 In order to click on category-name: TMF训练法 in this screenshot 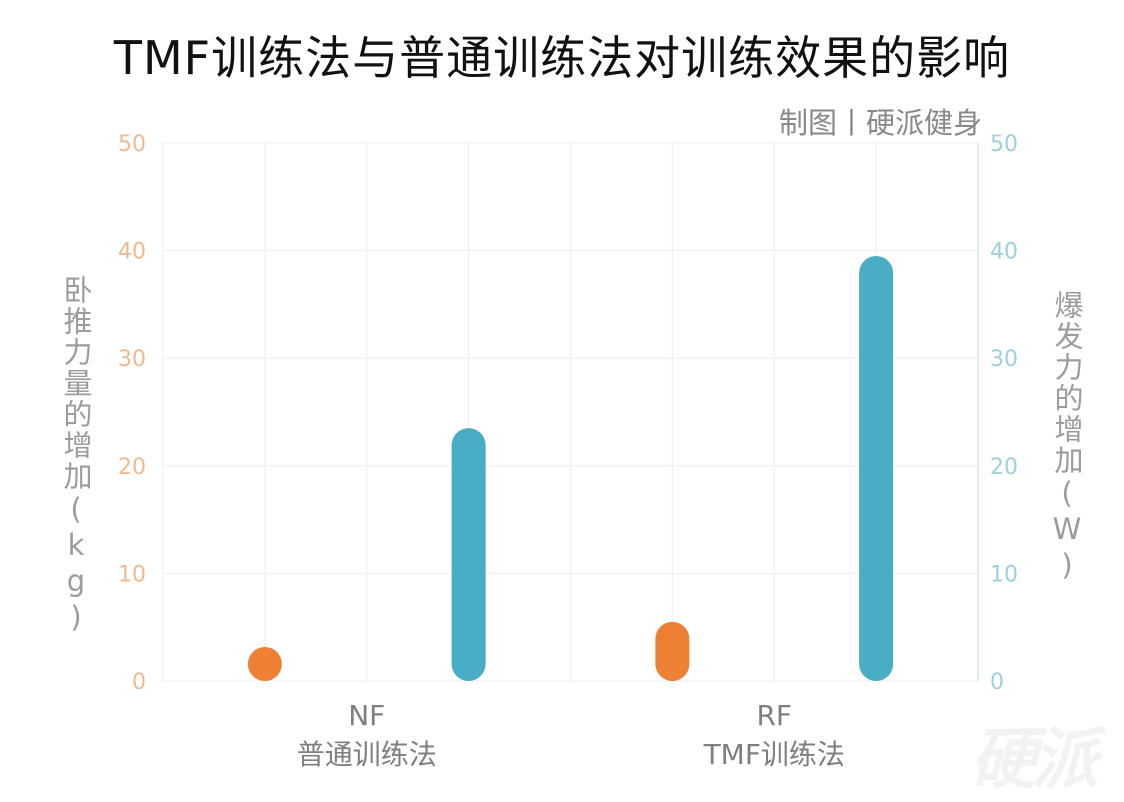, I will do `click(774, 754)`.